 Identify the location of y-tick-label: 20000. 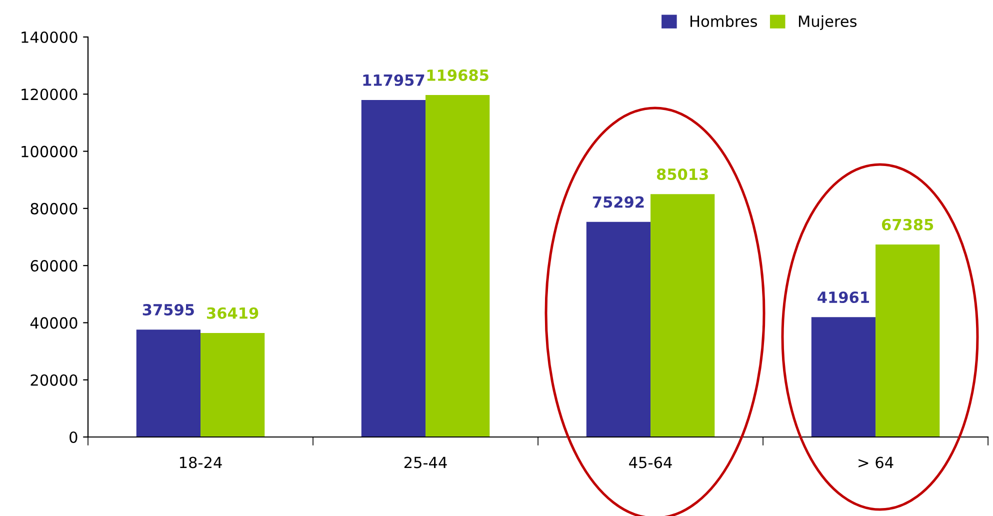
(54, 380).